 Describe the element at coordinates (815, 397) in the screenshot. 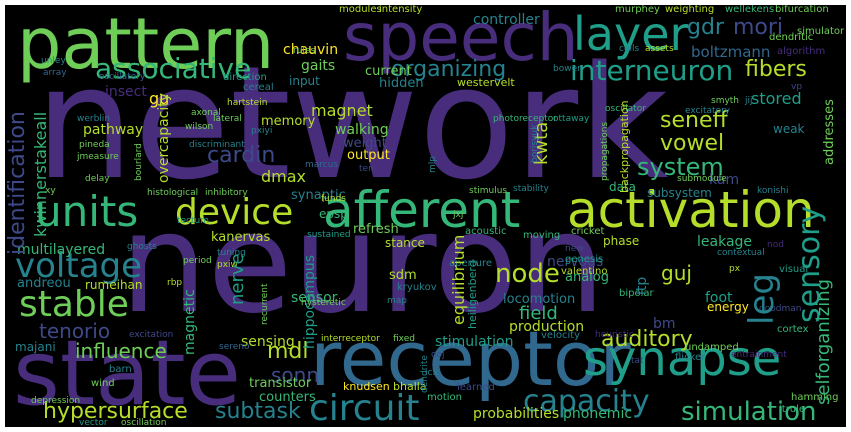

I see `word-hamming: hamming` at that location.